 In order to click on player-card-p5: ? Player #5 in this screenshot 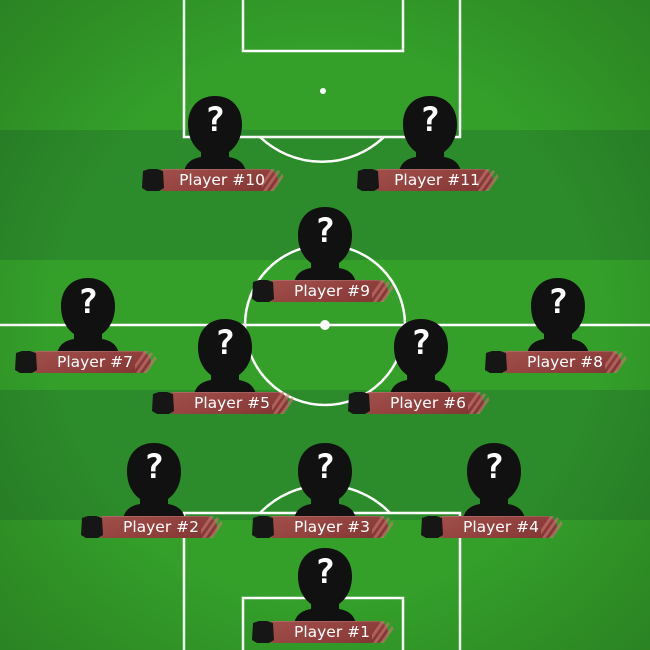, I will do `click(225, 372)`.